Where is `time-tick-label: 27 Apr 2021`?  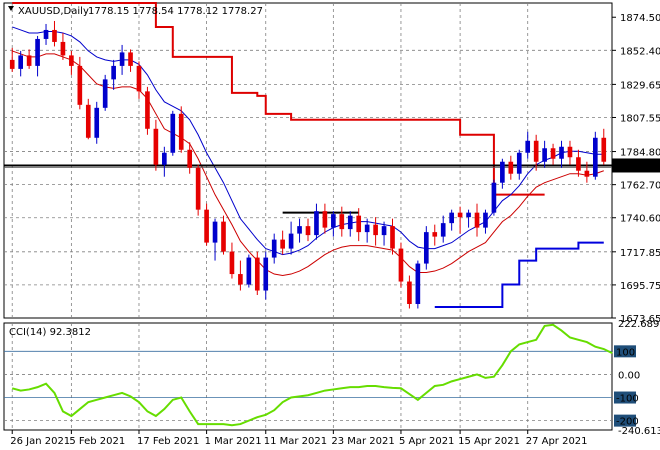
time-tick-label: 27 Apr 2021 is located at coordinates (557, 441).